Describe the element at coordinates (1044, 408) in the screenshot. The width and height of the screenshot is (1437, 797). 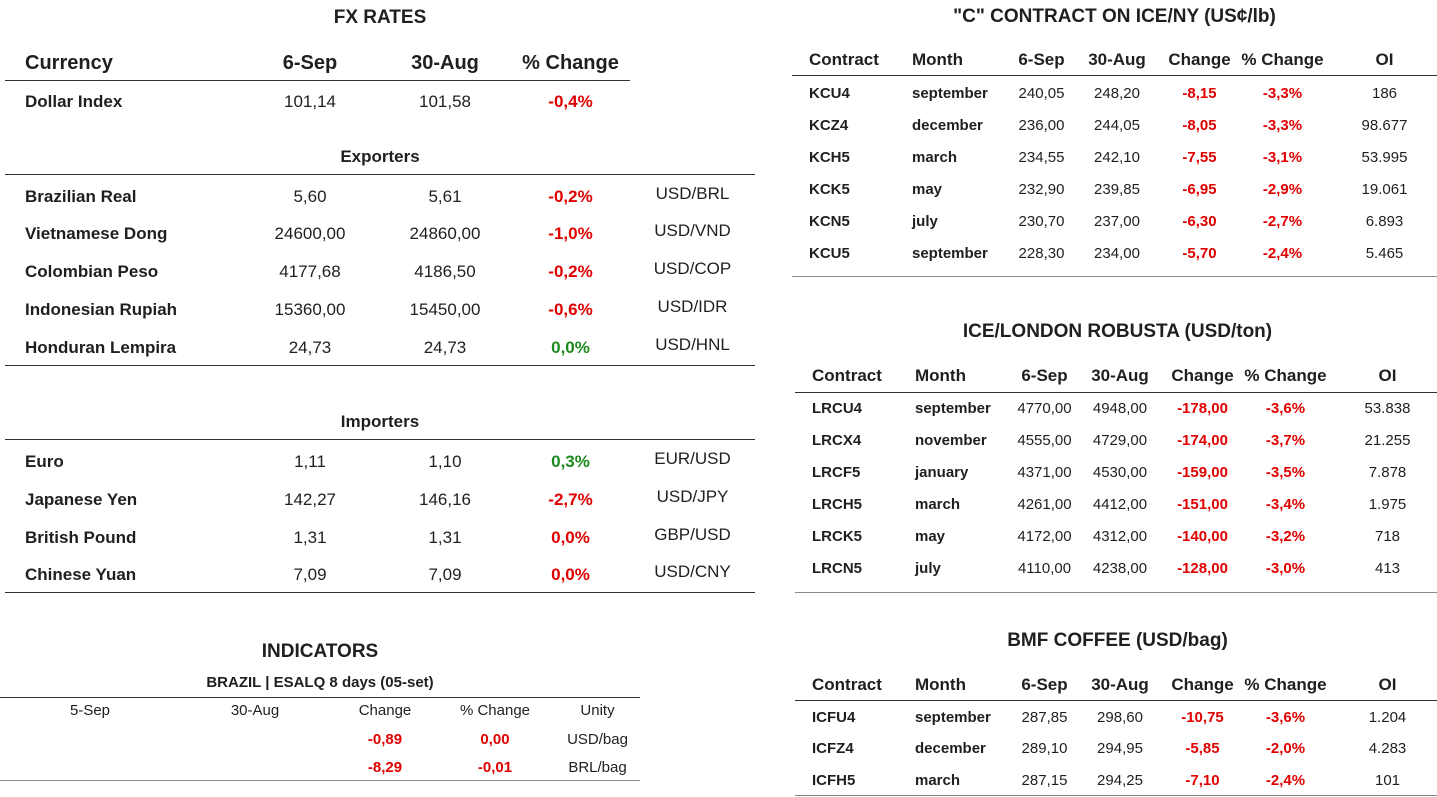
I see `contract-cell: 4770,00` at that location.